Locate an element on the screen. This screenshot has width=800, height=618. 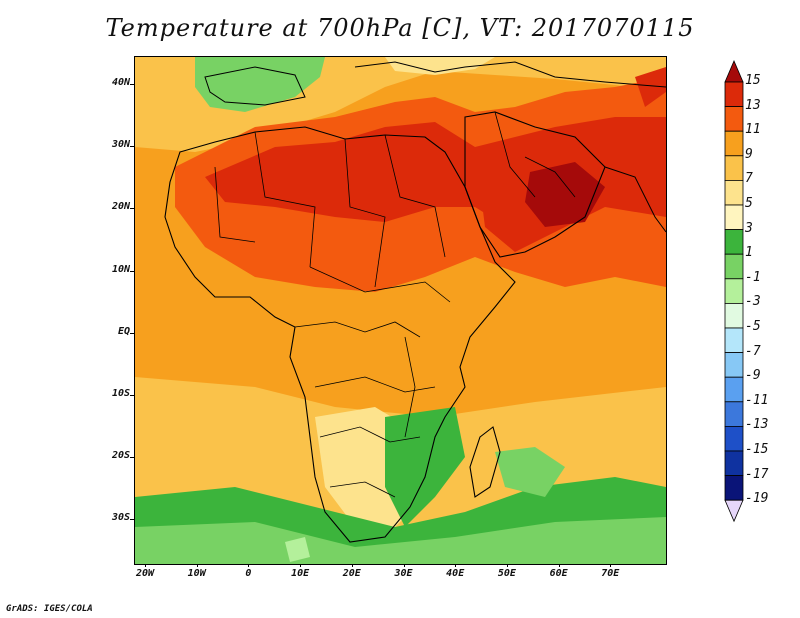
credit-label: GrADS: IGES/COLA is located at coordinates (49, 609).